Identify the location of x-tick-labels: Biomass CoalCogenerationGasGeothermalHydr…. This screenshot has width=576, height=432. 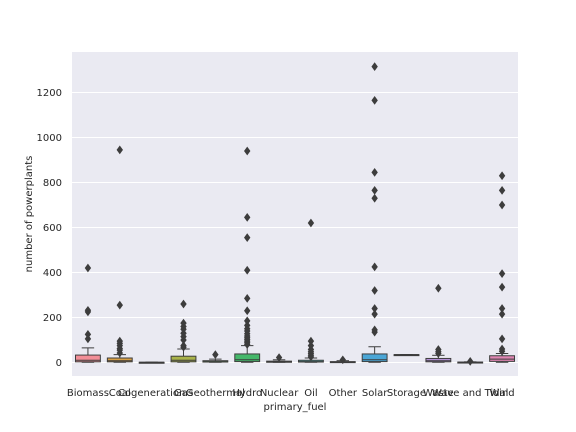
(291, 393).